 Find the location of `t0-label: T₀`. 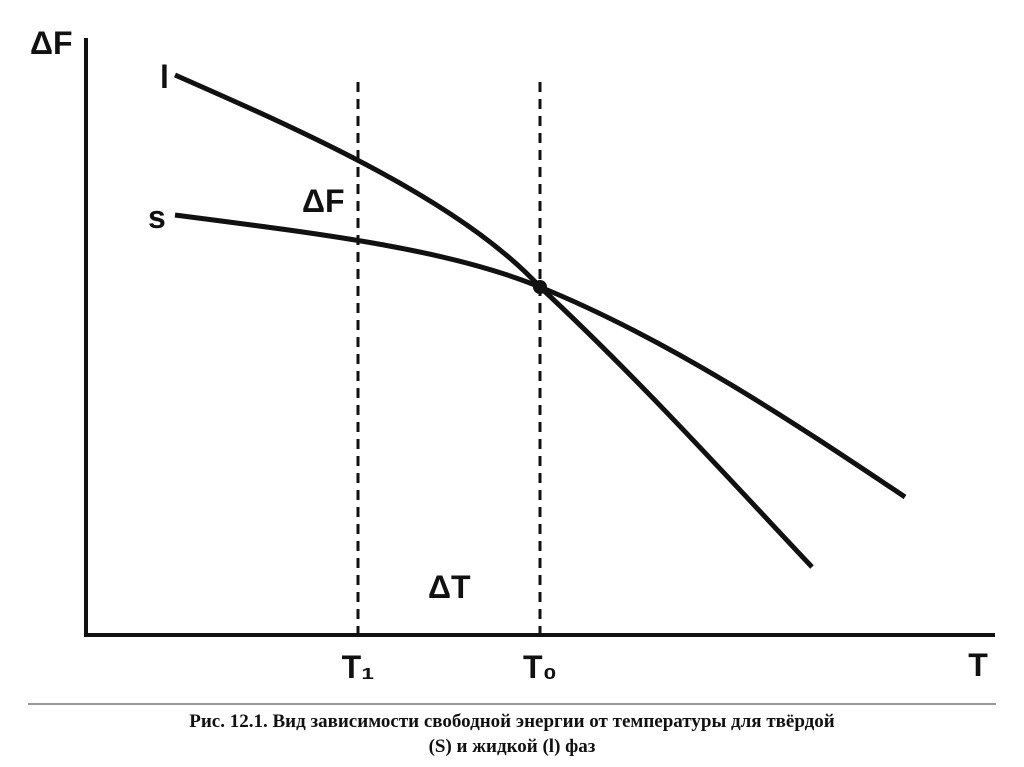

t0-label: T₀ is located at coordinates (540, 667).